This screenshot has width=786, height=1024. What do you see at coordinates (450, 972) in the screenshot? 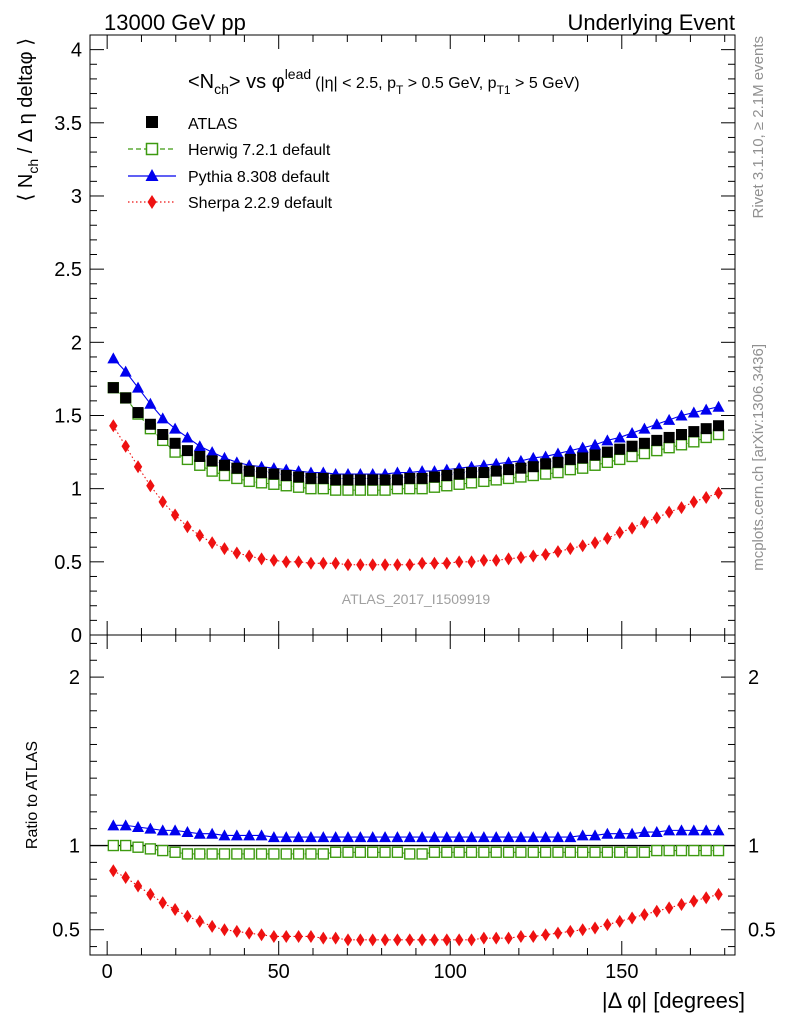
I see `x-tick-label: 100` at bounding box center [450, 972].